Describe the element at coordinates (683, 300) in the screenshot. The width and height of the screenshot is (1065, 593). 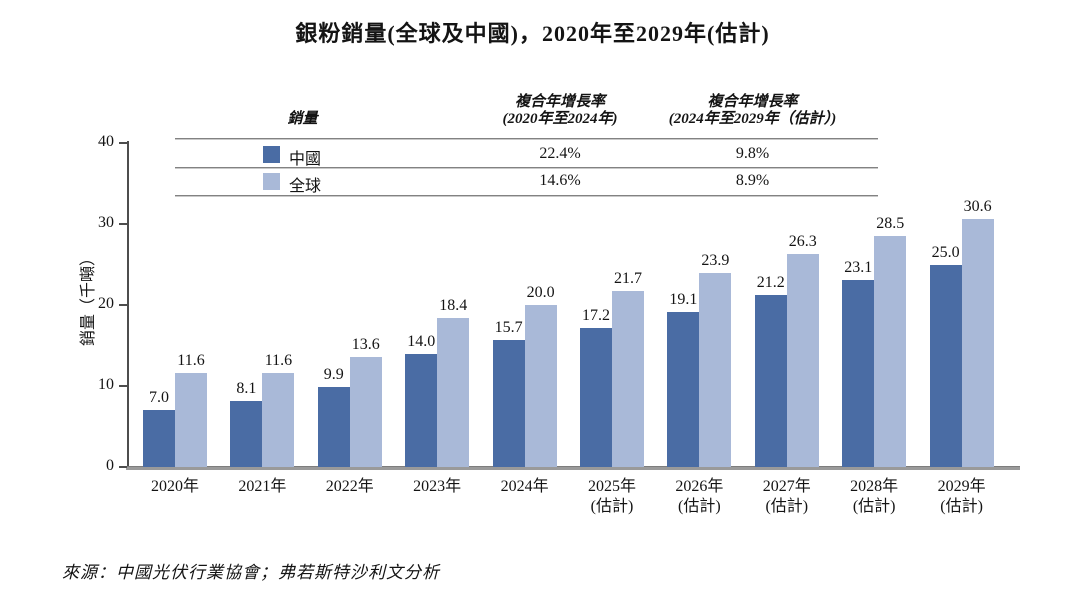
I see `bar-value-中國-2026年: 19.1` at that location.